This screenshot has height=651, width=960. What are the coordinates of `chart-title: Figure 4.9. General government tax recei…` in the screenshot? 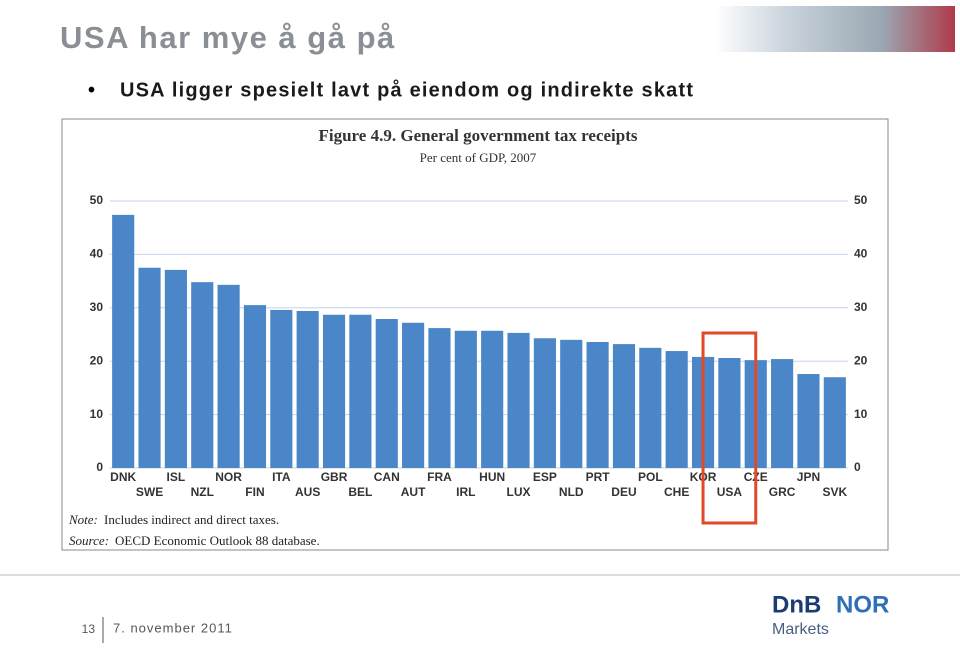 It's located at (478, 135).